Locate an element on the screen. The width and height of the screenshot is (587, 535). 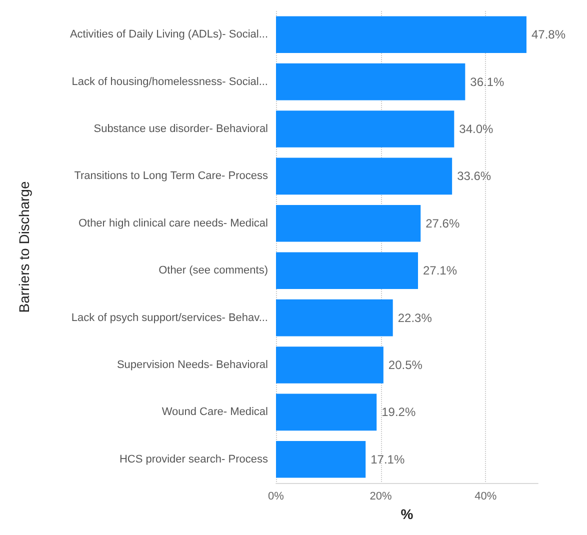
y-tick-label: Transitions to Long Term Care- Process is located at coordinates (171, 176).